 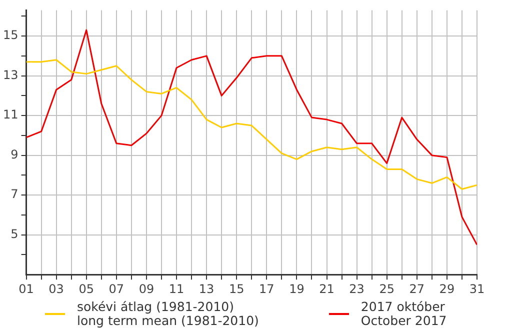 What do you see at coordinates (386, 289) in the screenshot?
I see `x-tick-label: 25` at bounding box center [386, 289].